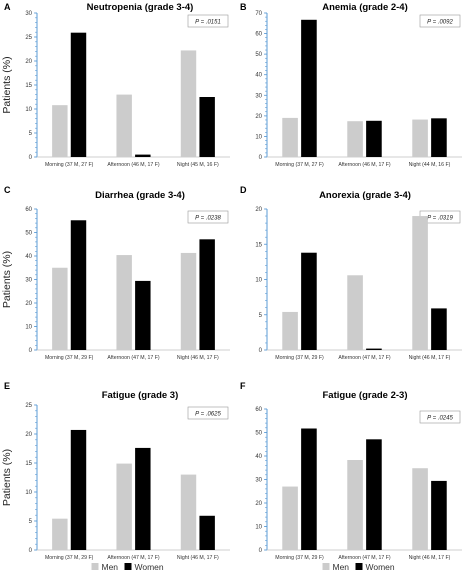 Image resolution: width=474 pixels, height=577 pixels. I want to click on panel-letter: C, so click(7, 190).